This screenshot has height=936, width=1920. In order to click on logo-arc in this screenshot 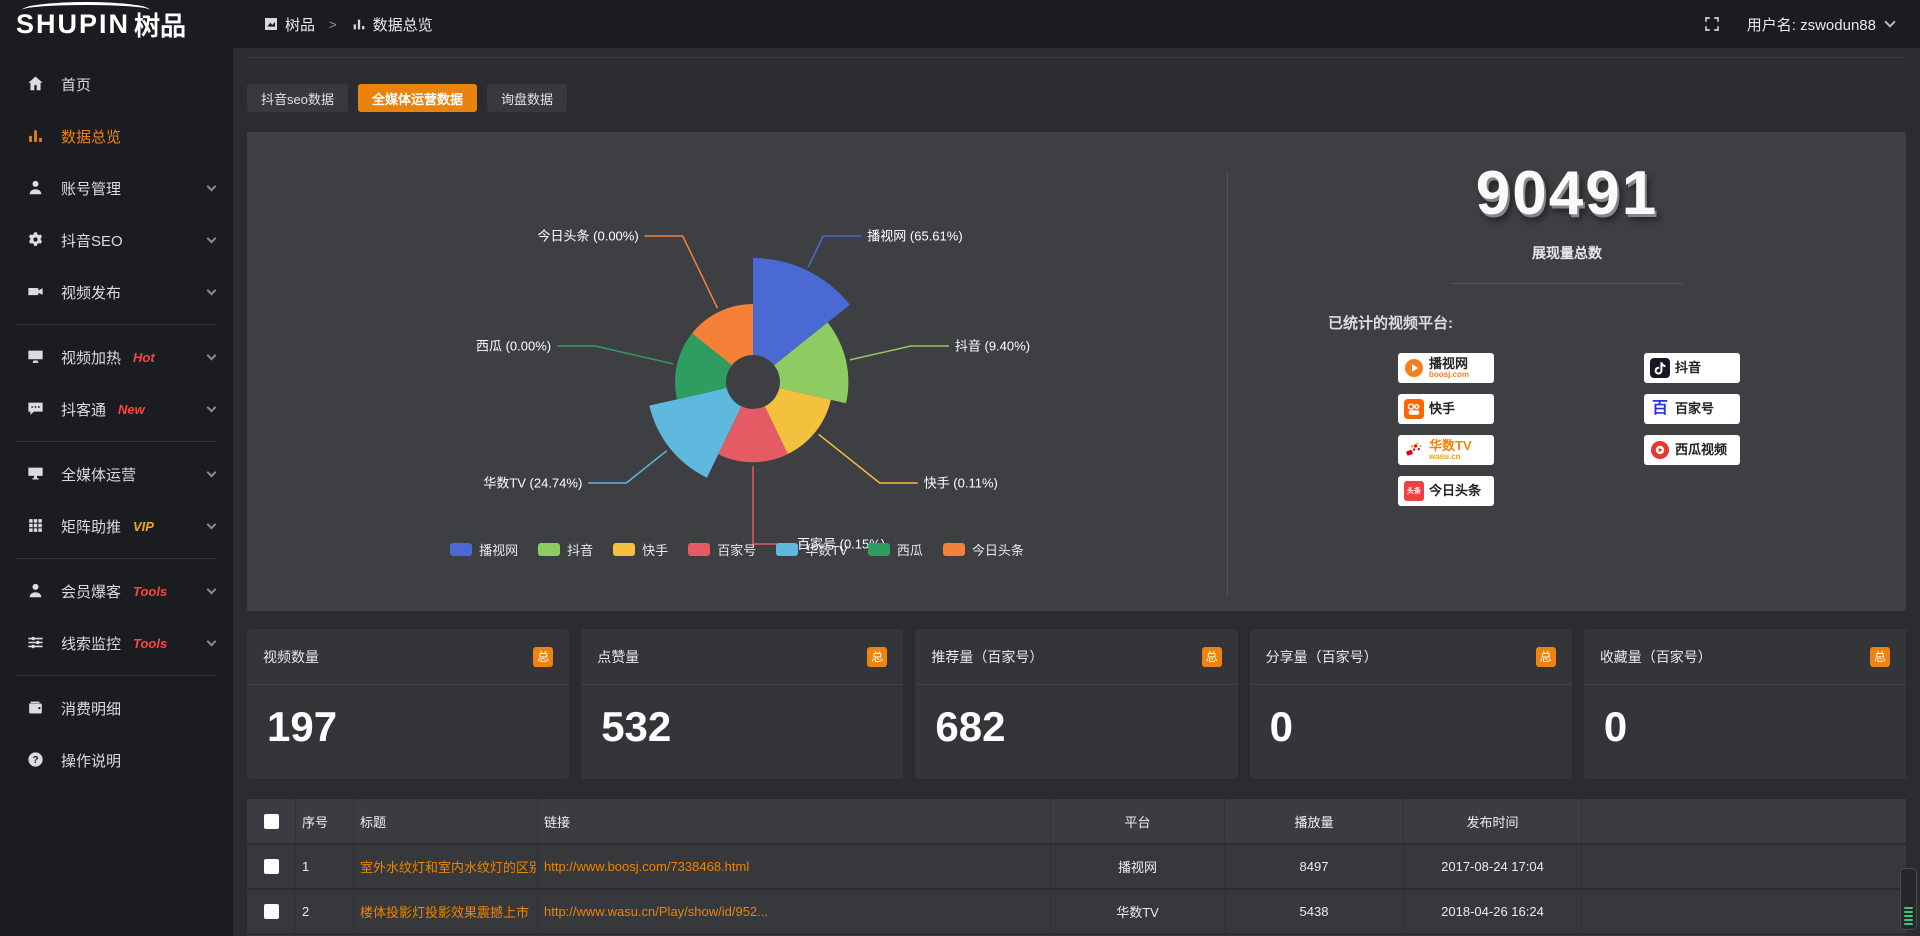, I will do `click(86, 10)`.